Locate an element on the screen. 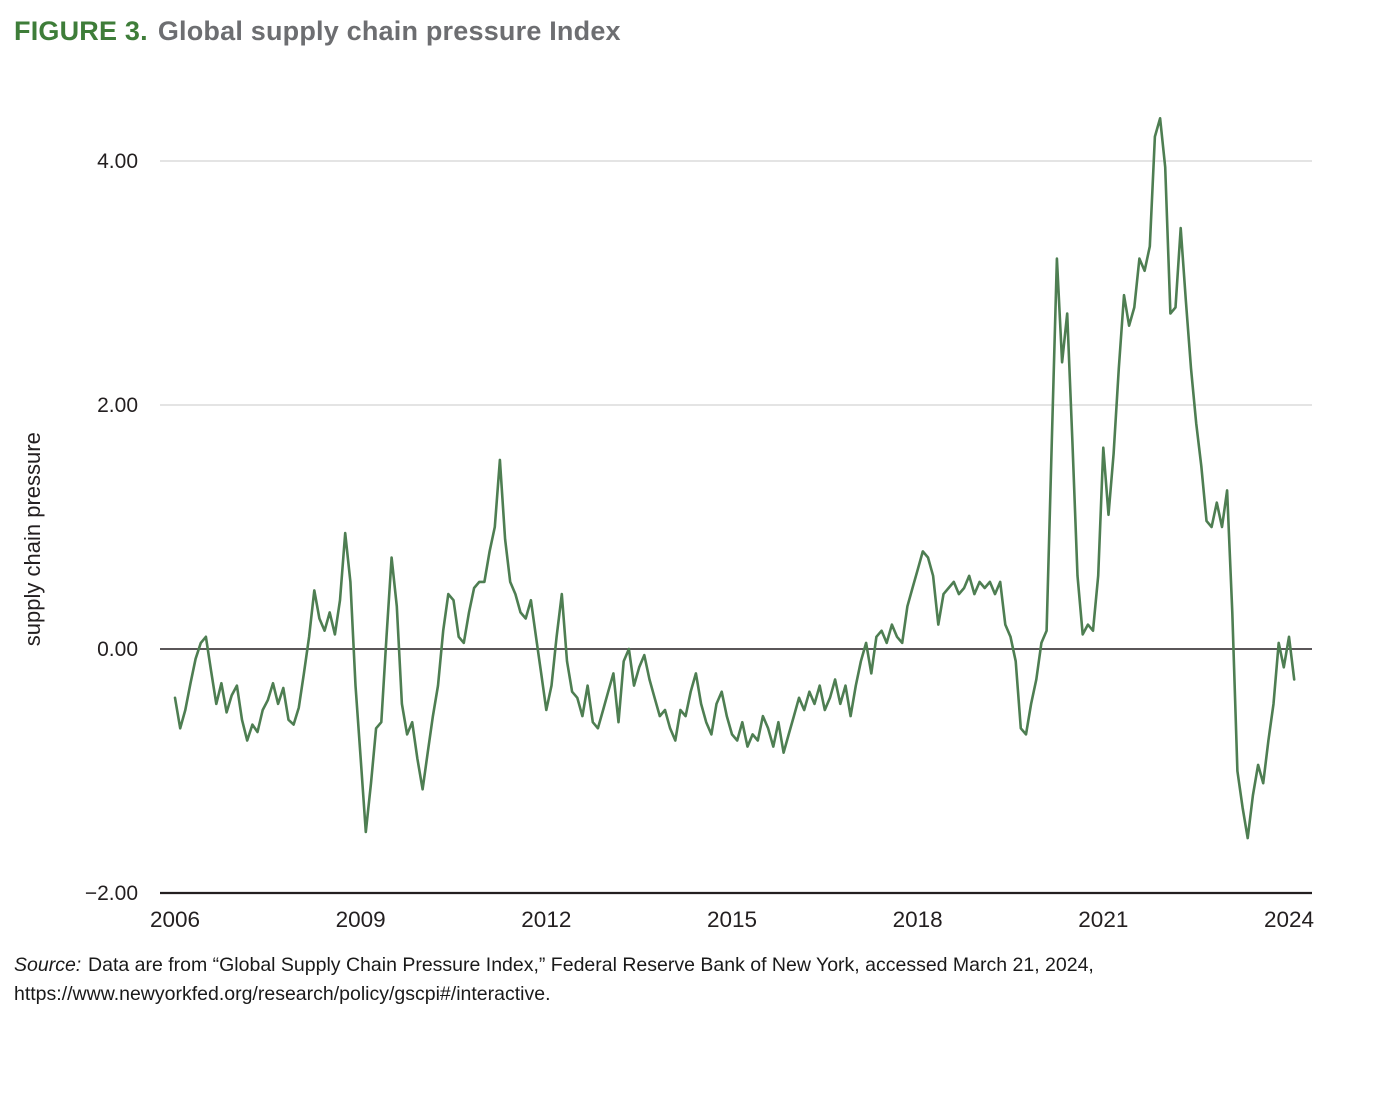  figure-name: Global supply chain pressure Index is located at coordinates (389, 31).